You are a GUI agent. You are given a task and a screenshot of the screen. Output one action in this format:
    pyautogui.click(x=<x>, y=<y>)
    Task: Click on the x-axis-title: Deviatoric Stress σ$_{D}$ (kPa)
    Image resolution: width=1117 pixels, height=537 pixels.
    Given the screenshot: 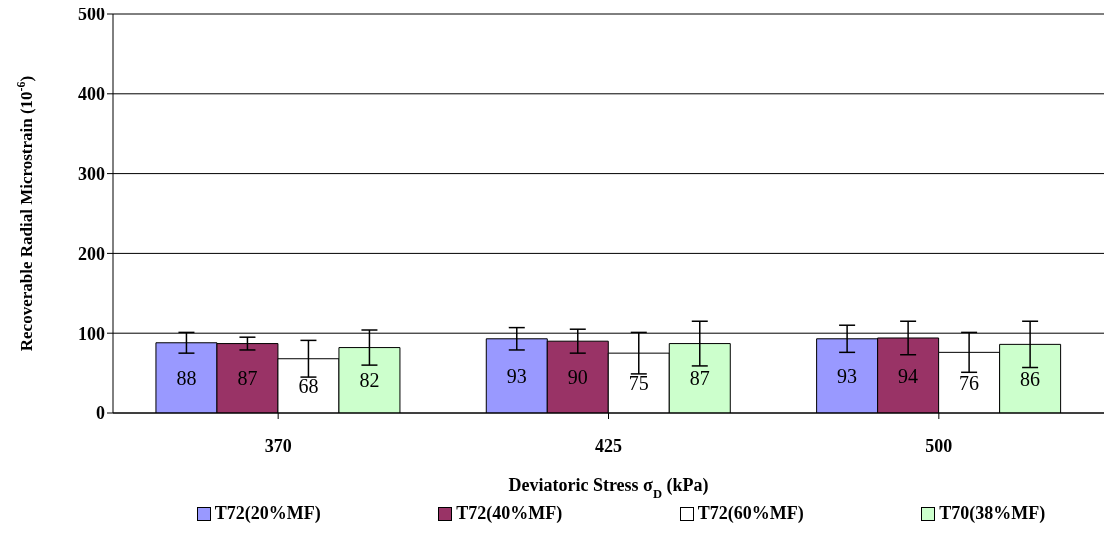 What is the action you would take?
    pyautogui.click(x=608, y=488)
    